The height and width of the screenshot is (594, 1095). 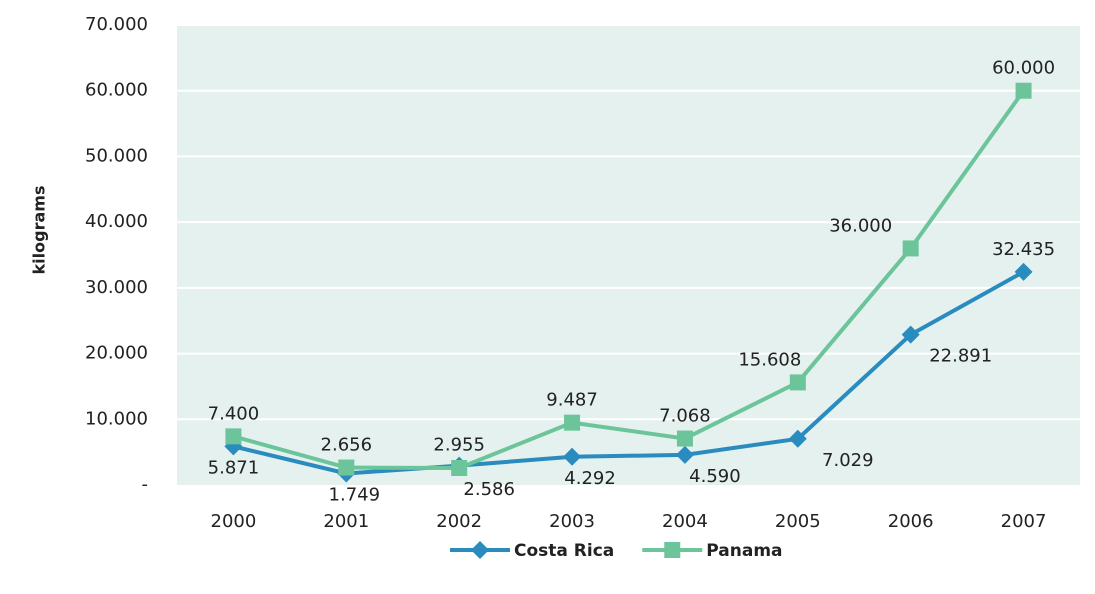 What do you see at coordinates (848, 460) in the screenshot?
I see `data-label: 7.029` at bounding box center [848, 460].